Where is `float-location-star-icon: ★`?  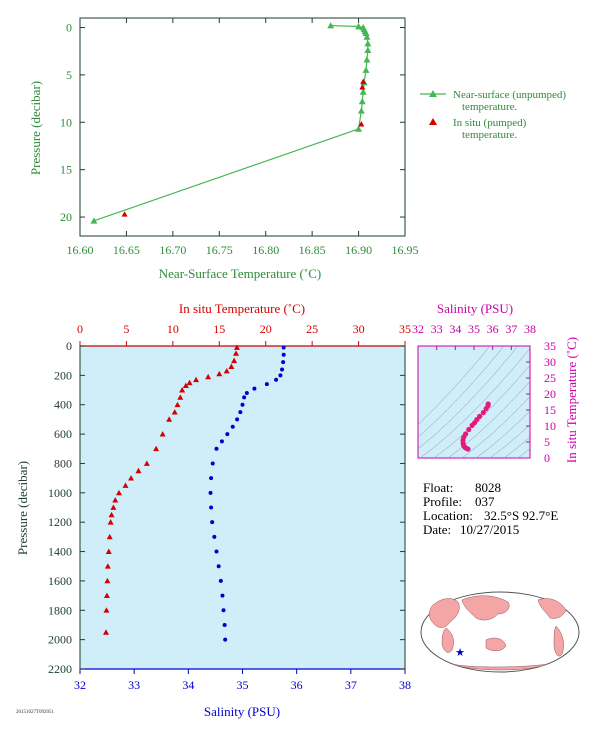
float-location-star-icon: ★ is located at coordinates (460, 653).